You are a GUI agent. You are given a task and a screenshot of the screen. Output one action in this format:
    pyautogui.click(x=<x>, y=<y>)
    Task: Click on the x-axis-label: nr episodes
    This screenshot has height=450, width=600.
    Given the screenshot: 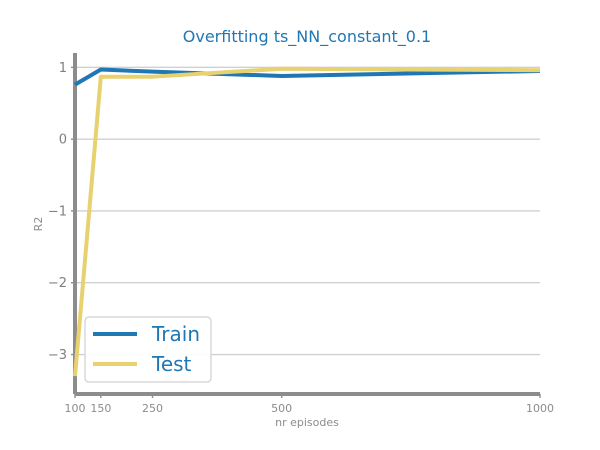 What is the action you would take?
    pyautogui.click(x=307, y=422)
    